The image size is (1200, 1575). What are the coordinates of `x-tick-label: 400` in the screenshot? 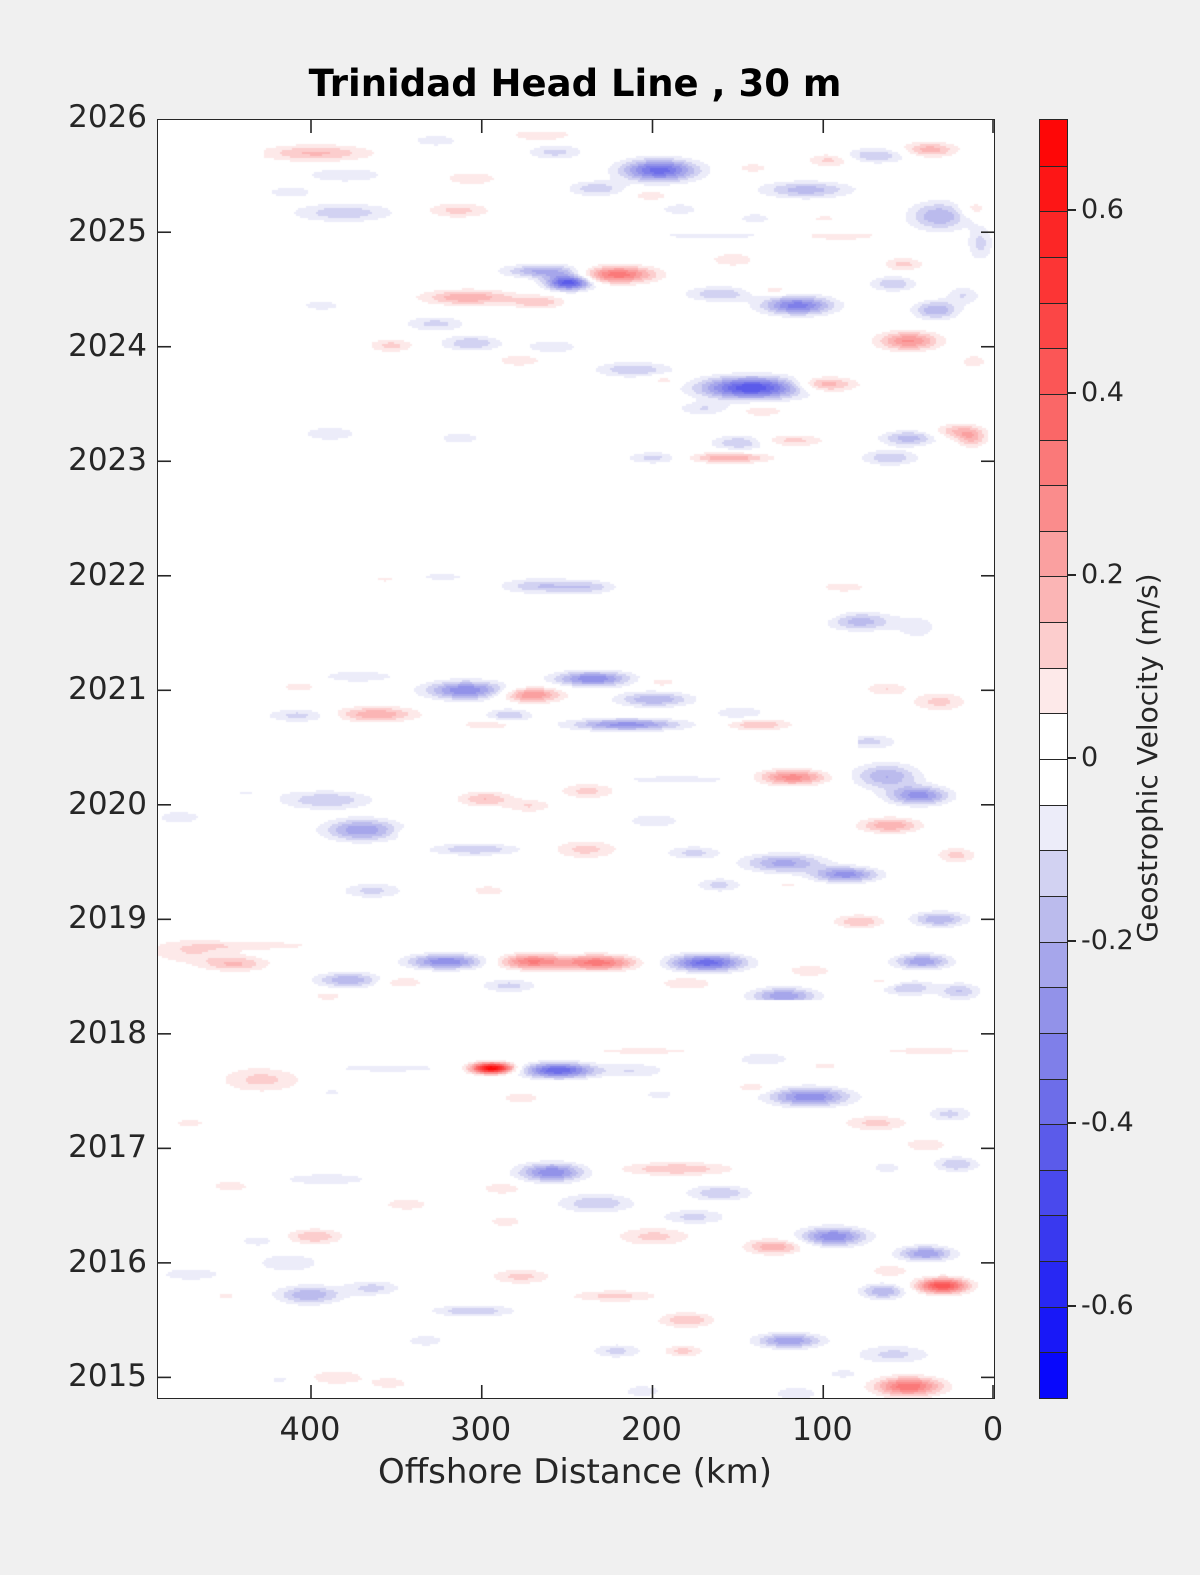 It's located at (310, 1429).